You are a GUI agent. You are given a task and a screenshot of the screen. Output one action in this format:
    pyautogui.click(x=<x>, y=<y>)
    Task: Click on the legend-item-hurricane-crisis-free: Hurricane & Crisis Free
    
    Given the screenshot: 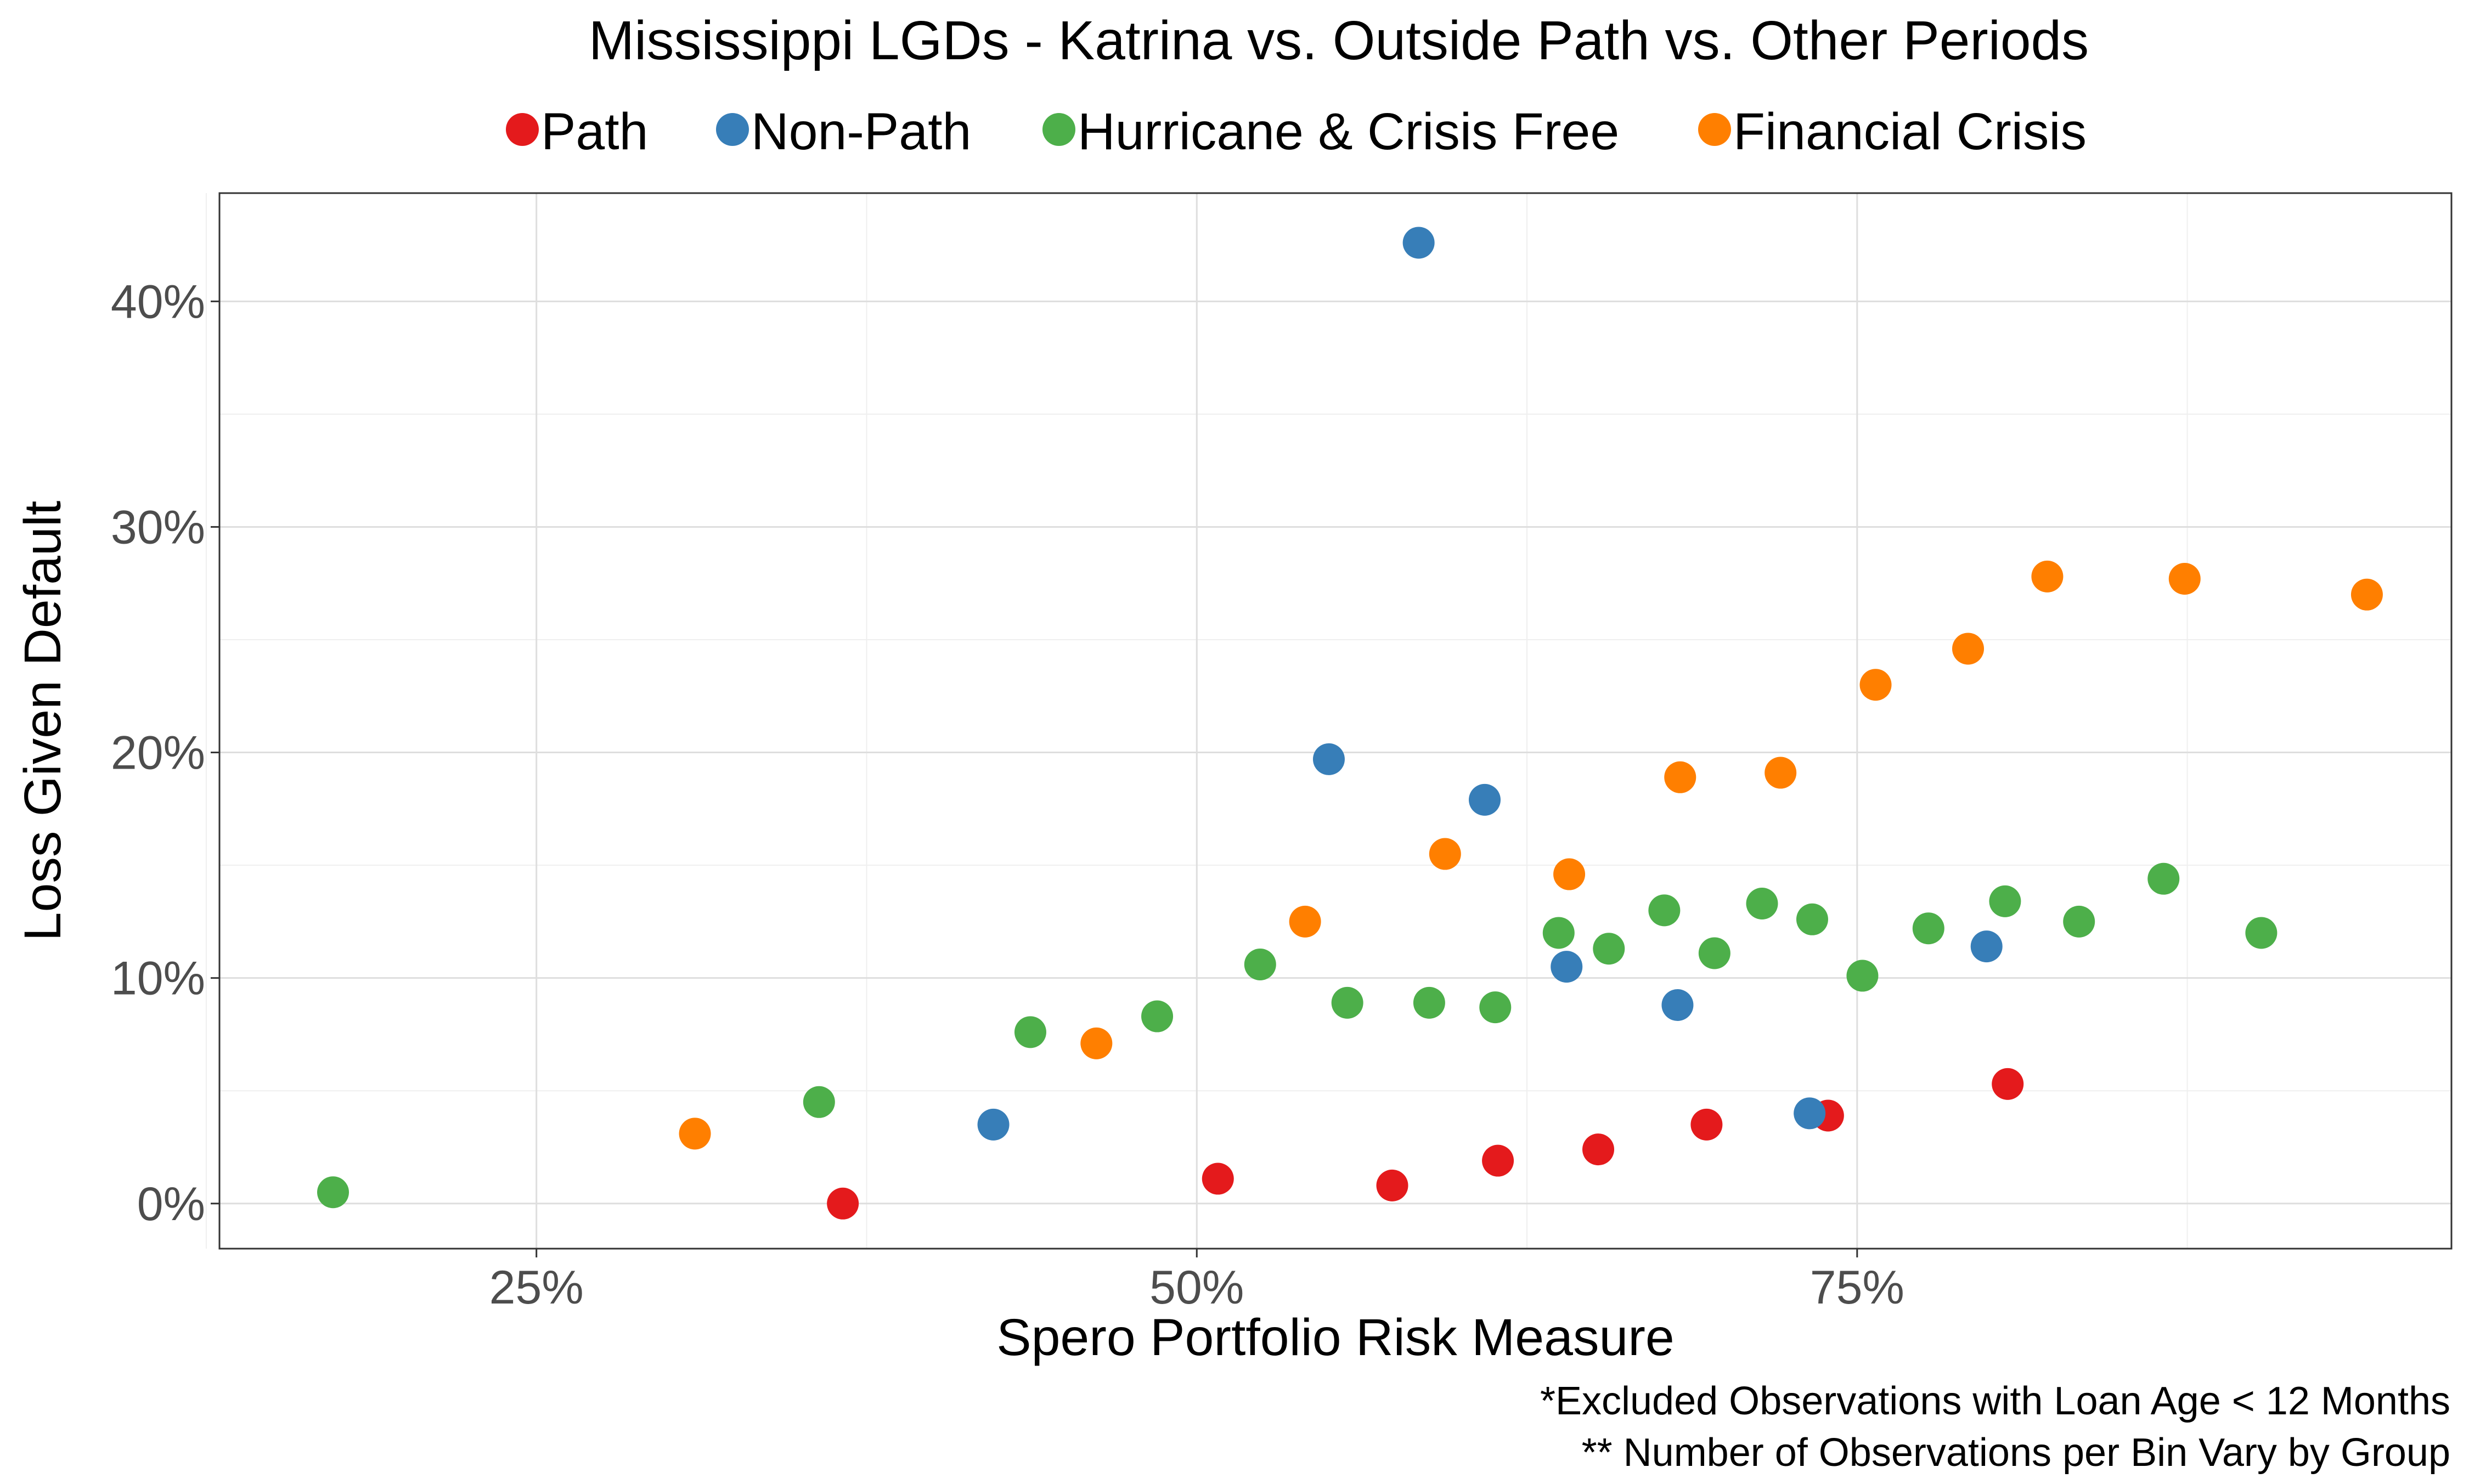 What is the action you would take?
    pyautogui.click(x=1330, y=132)
    